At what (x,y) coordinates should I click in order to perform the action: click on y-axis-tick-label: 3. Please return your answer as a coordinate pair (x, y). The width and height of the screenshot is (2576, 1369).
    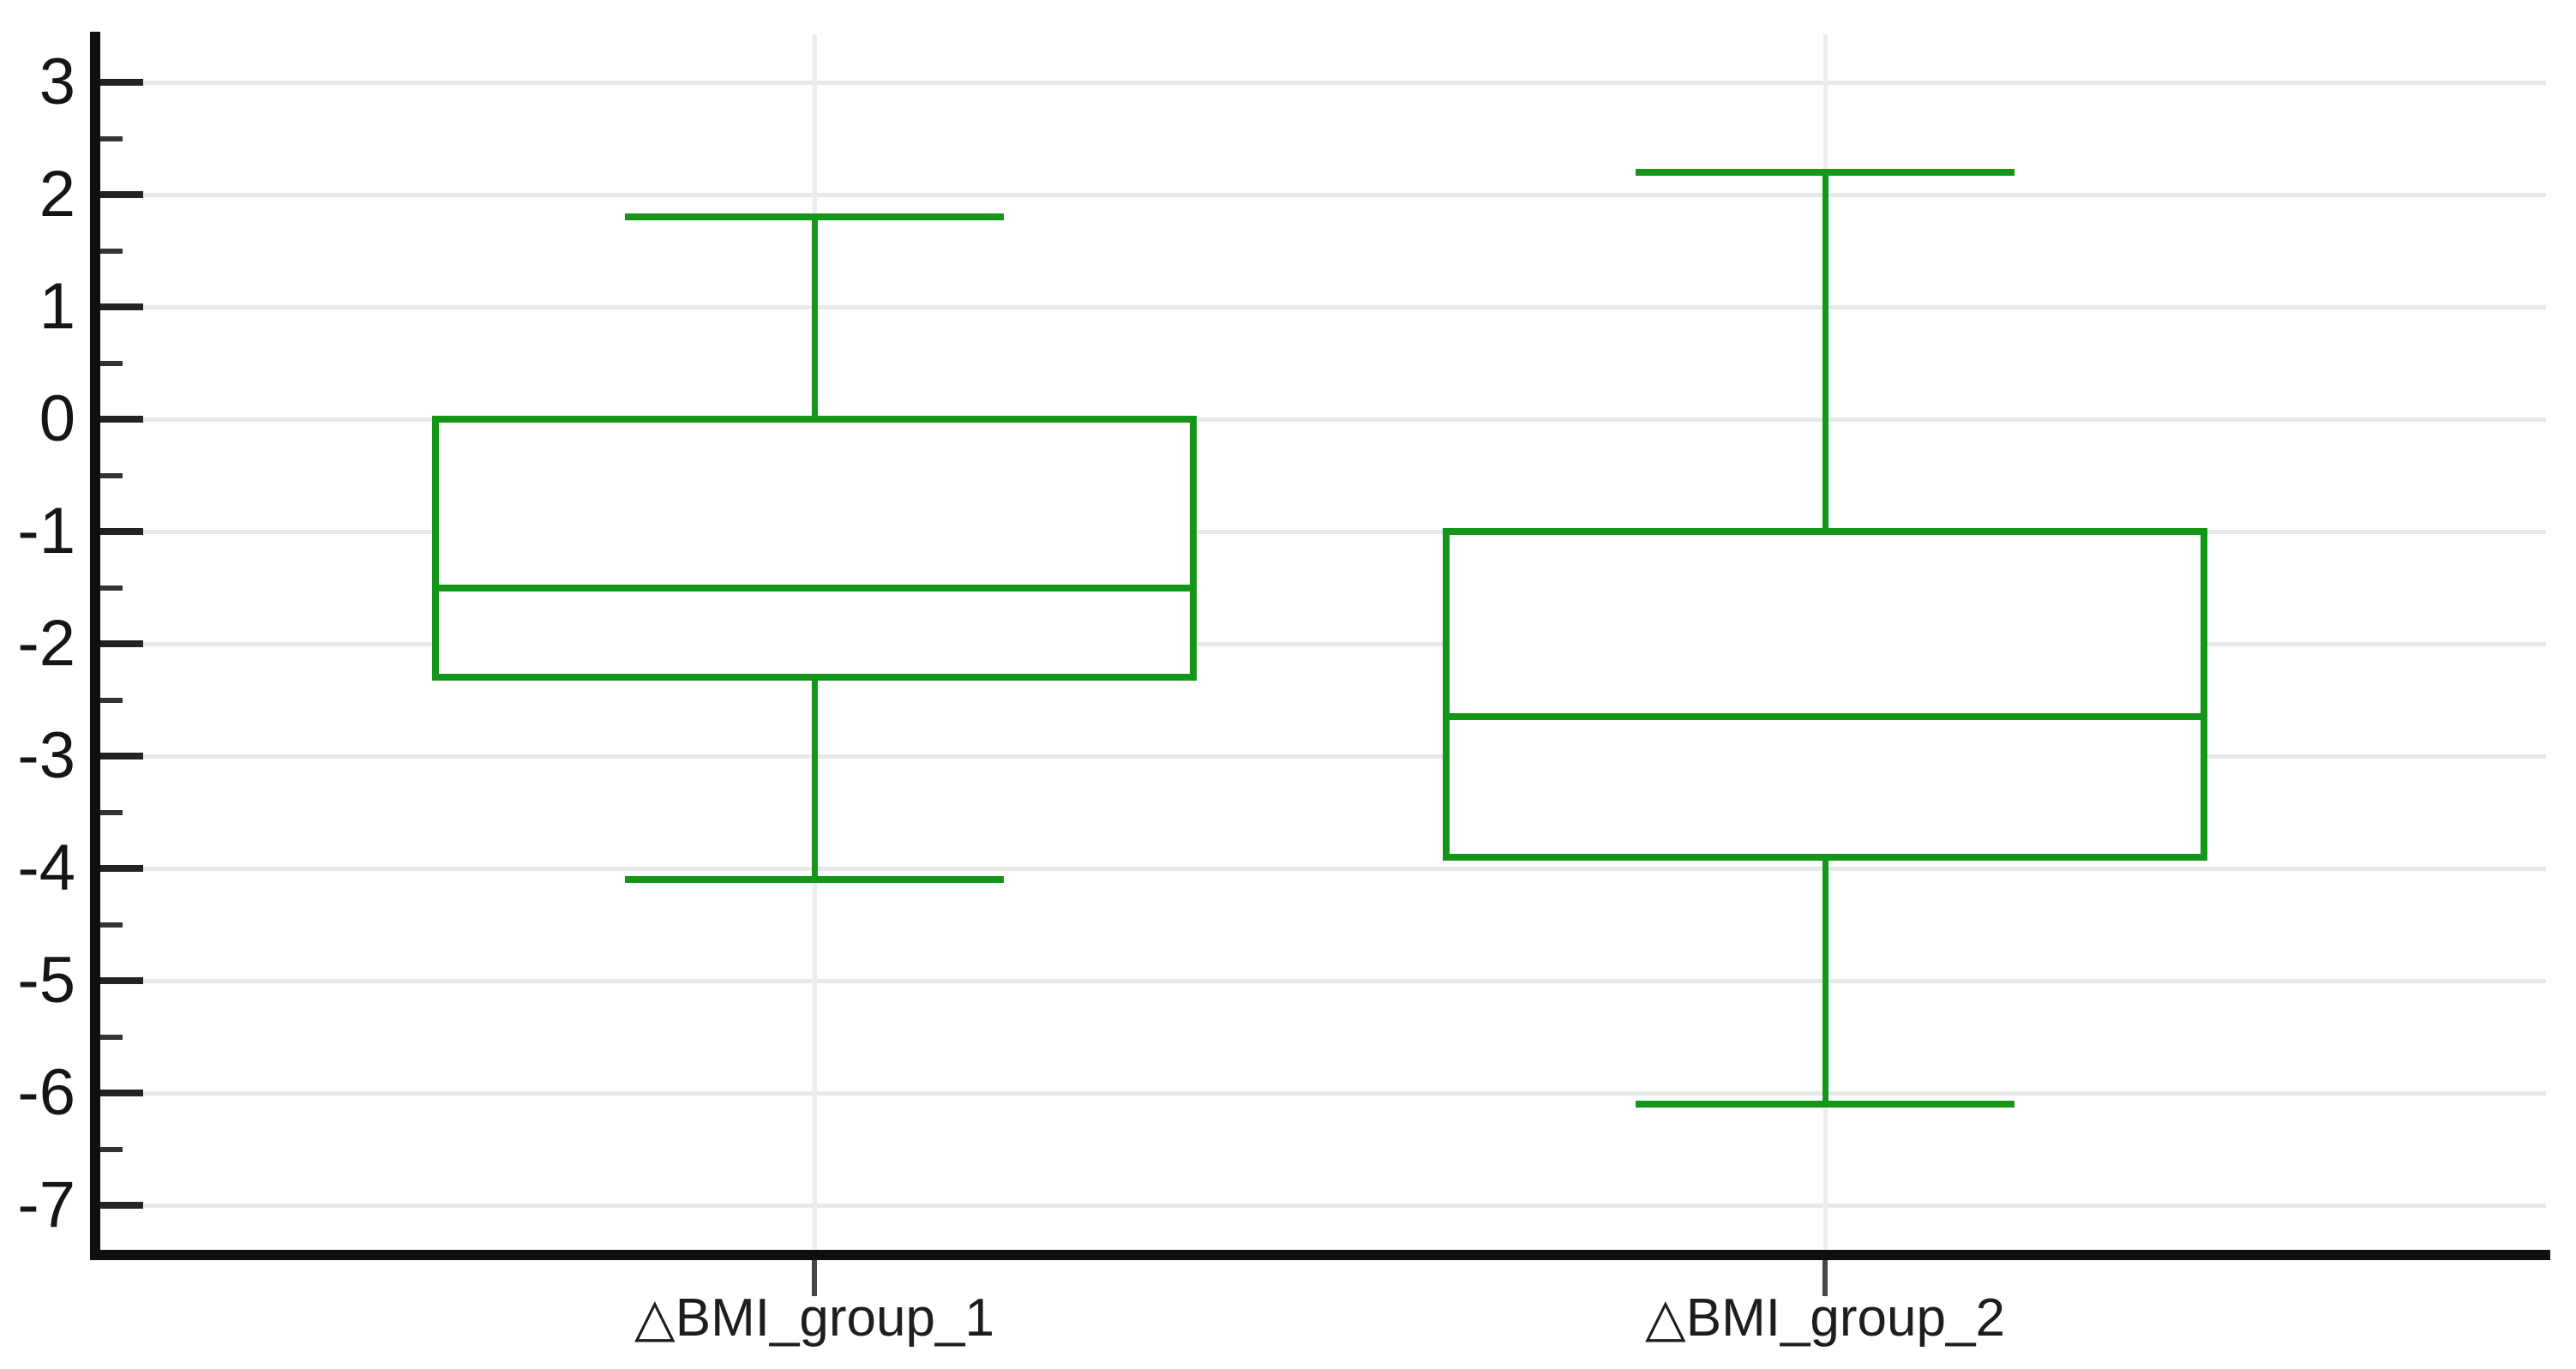
    Looking at the image, I should click on (57, 81).